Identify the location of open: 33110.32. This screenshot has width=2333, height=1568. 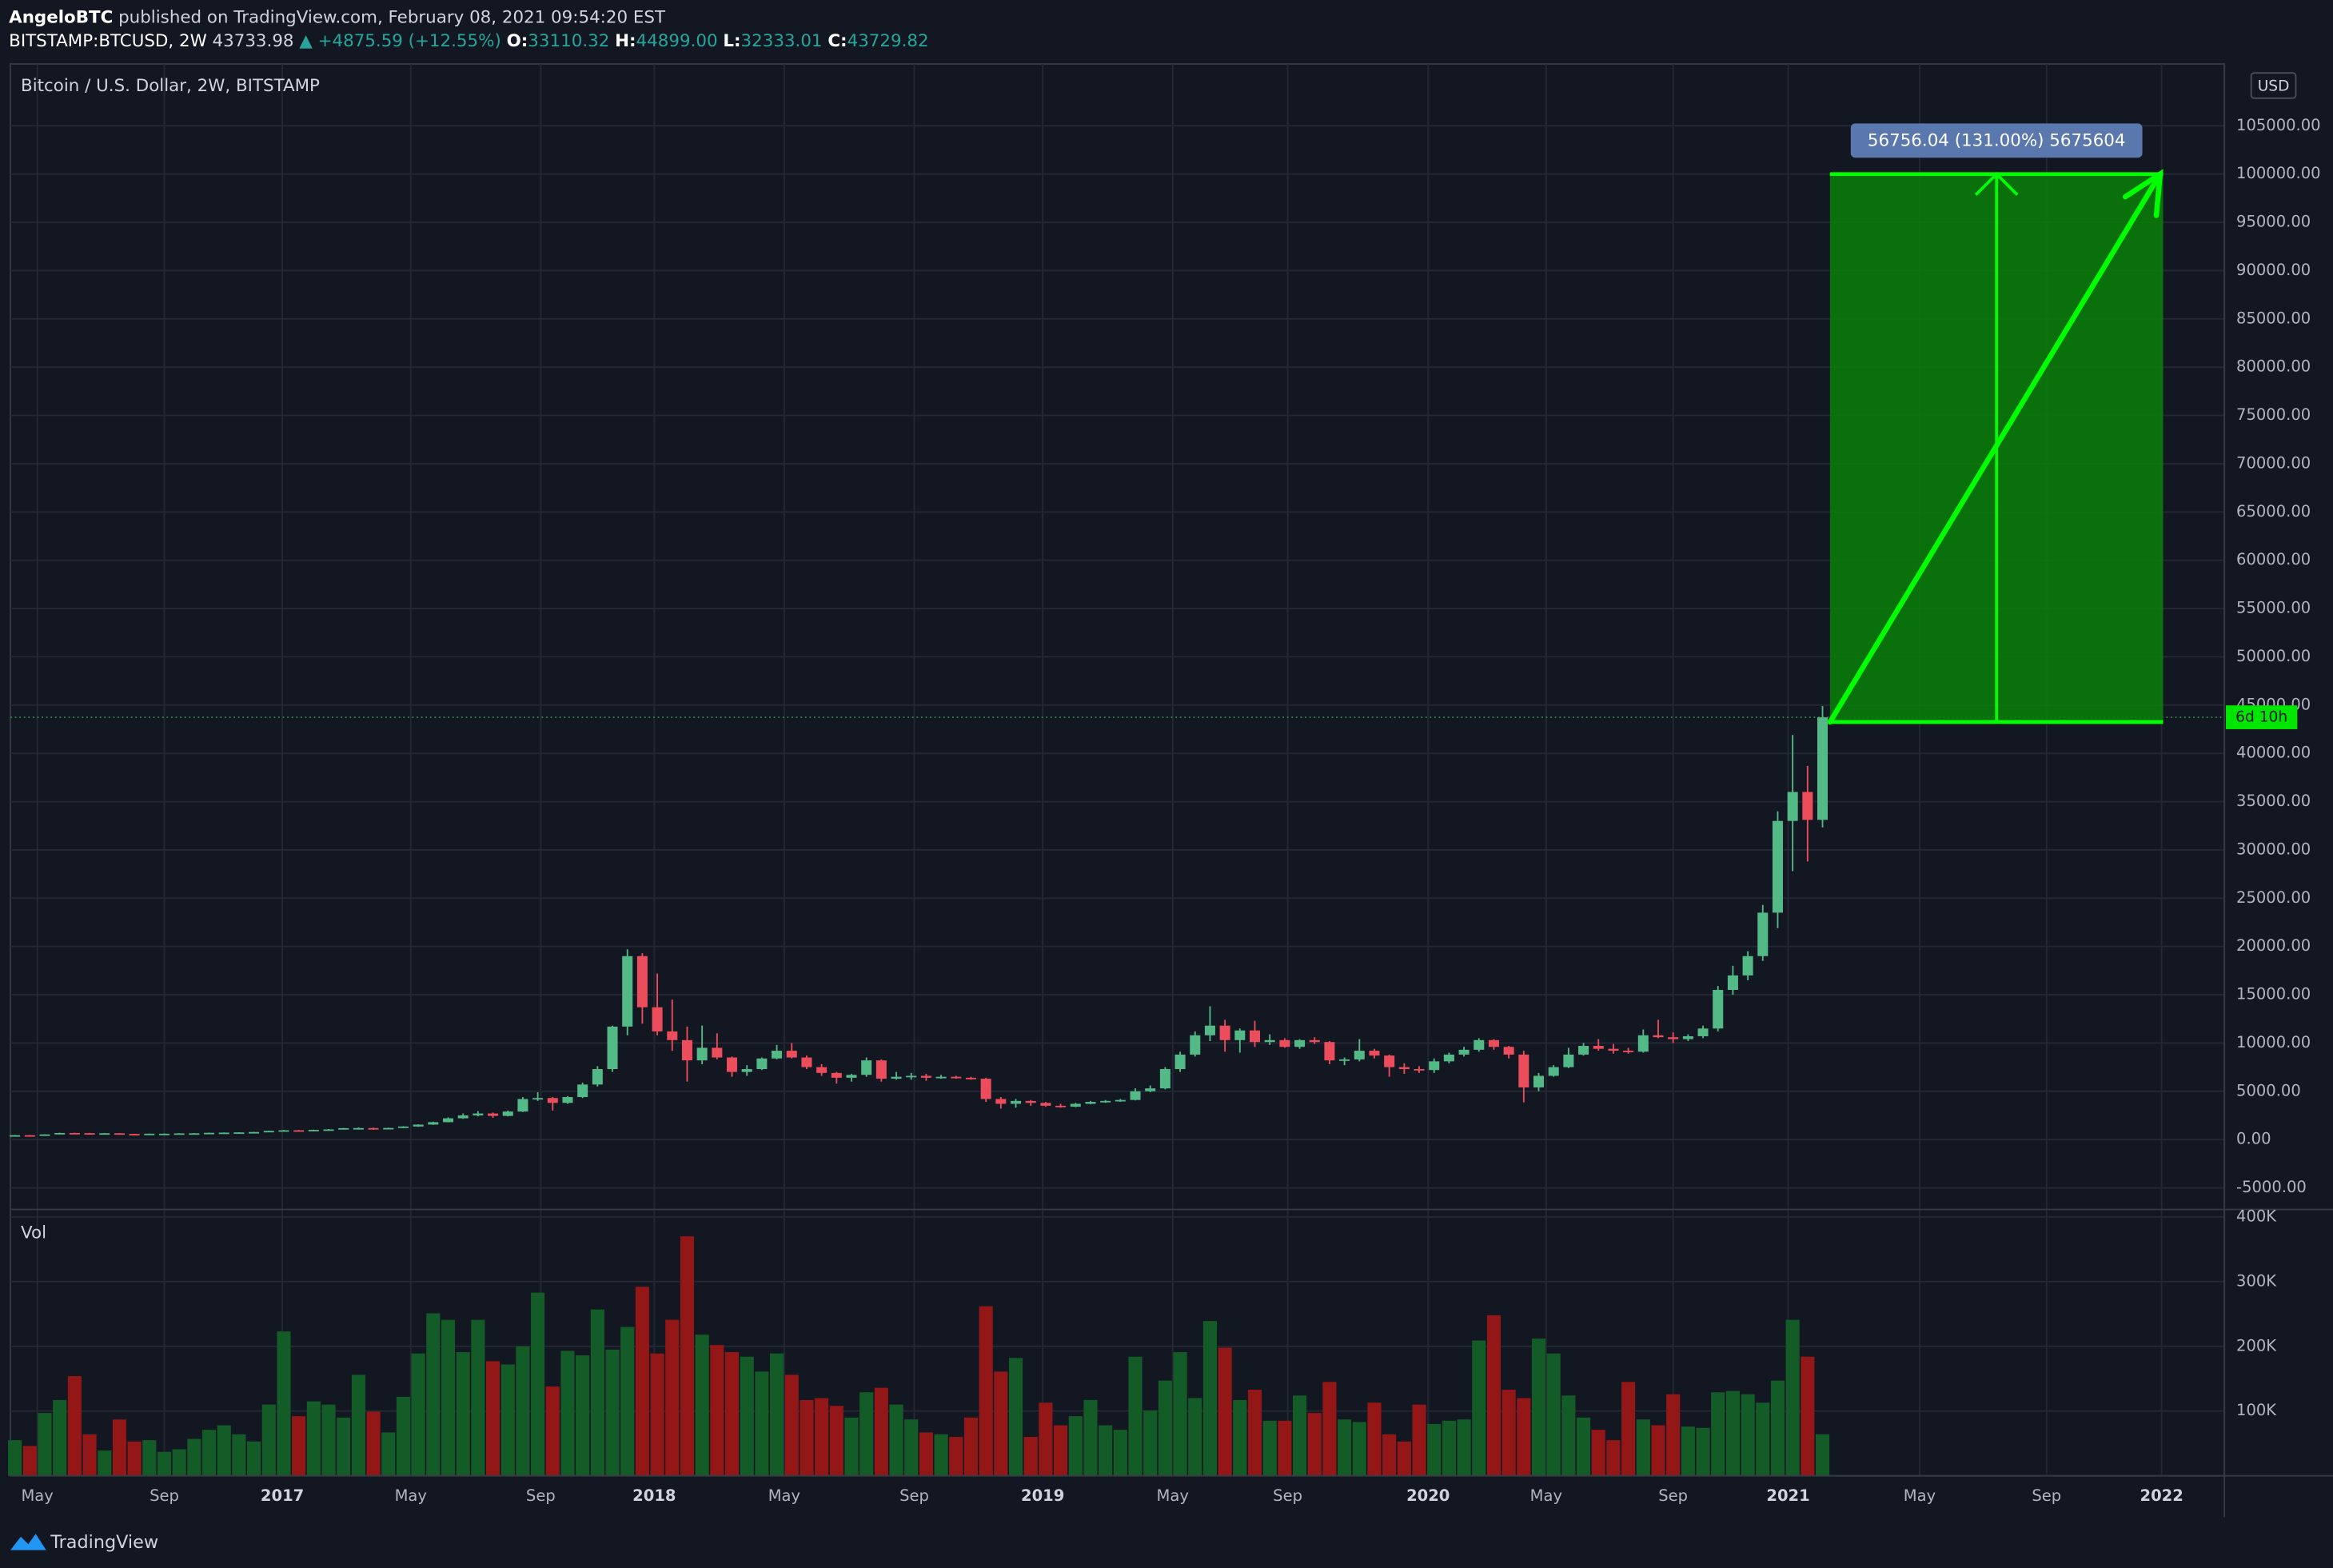
(568, 41).